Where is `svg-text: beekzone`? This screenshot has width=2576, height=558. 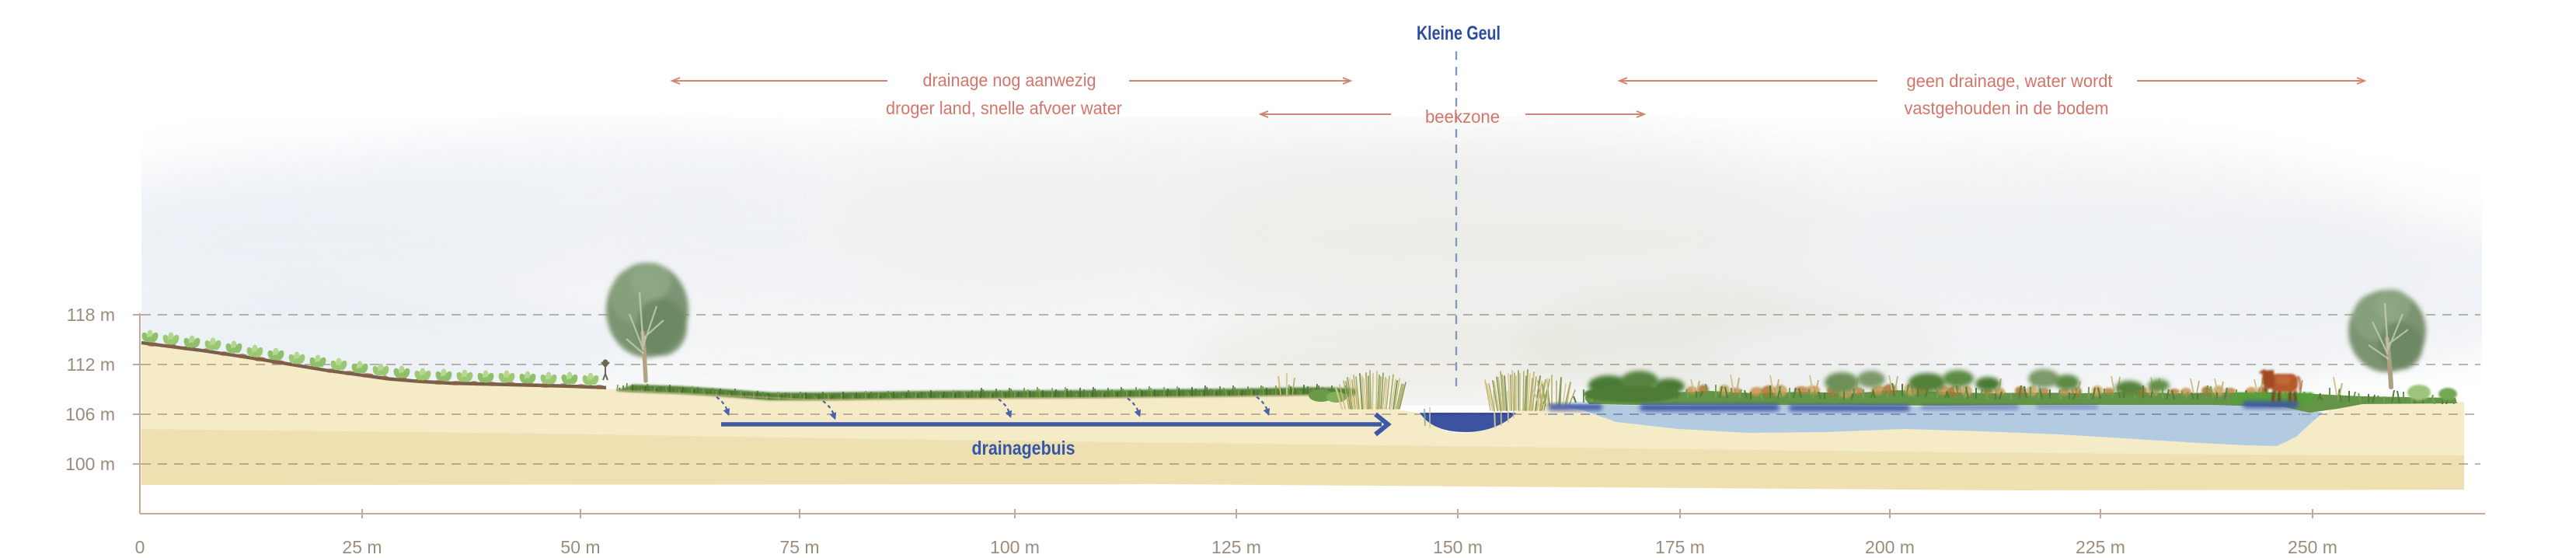 svg-text: beekzone is located at coordinates (1462, 117).